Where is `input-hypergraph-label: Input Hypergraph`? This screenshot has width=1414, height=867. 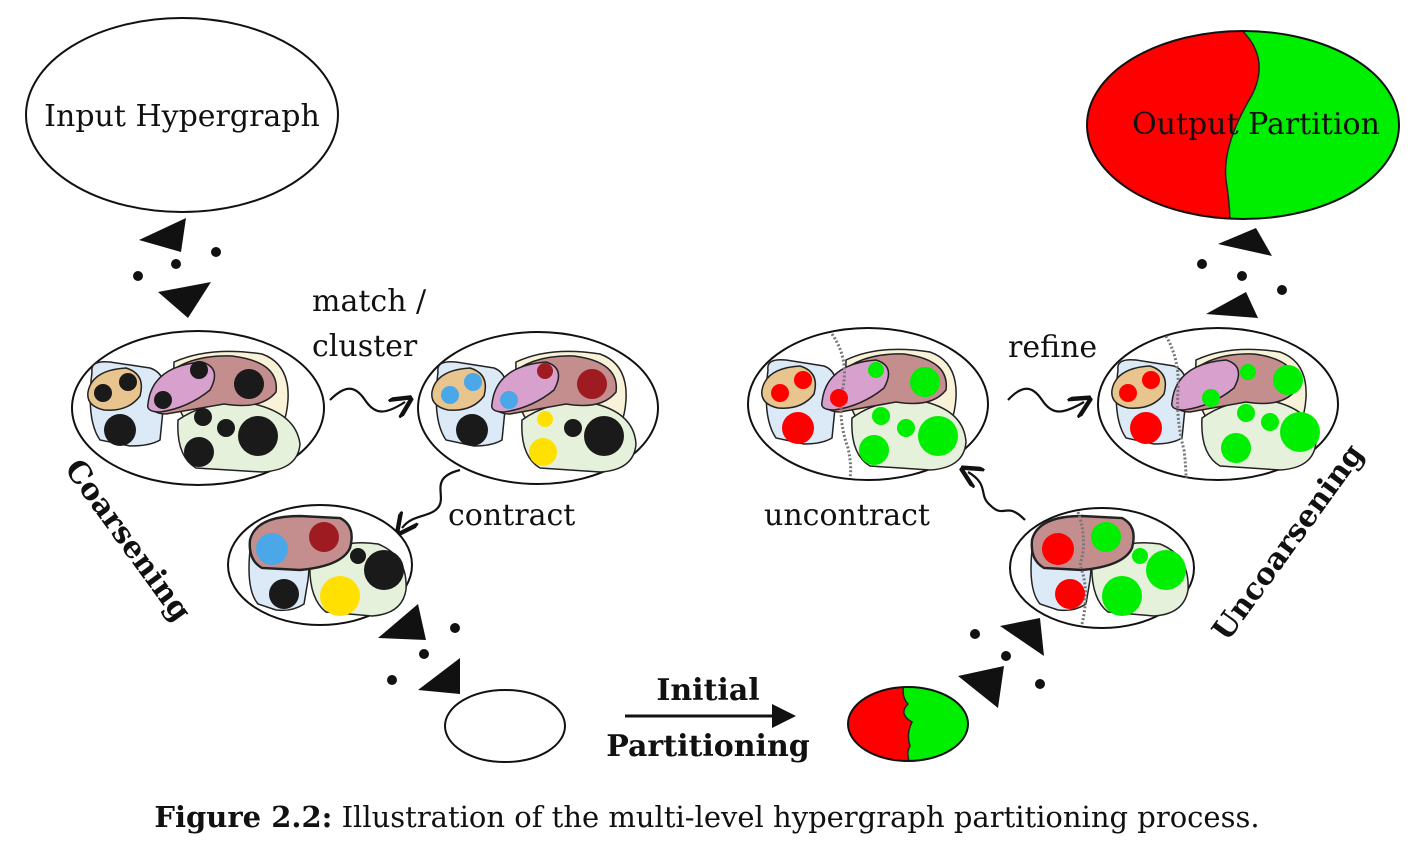 input-hypergraph-label: Input Hypergraph is located at coordinates (182, 116).